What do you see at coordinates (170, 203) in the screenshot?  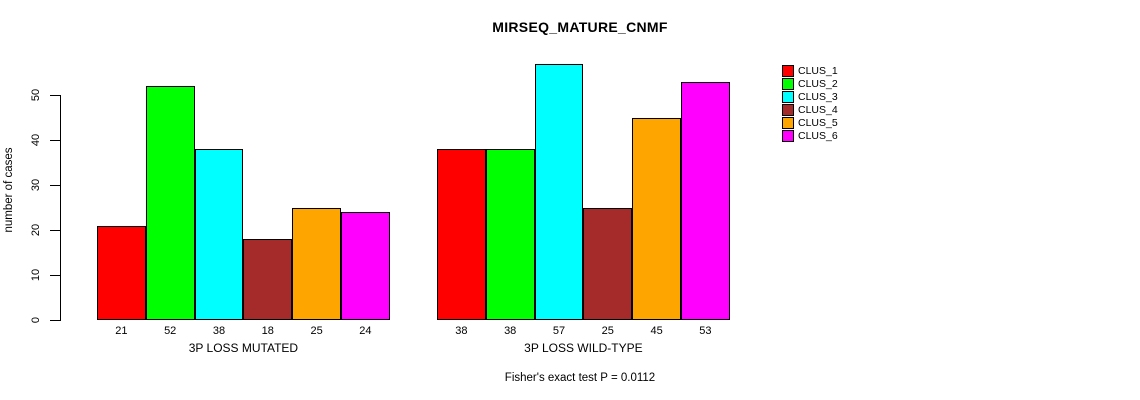 I see `bar-clus_2-group1` at bounding box center [170, 203].